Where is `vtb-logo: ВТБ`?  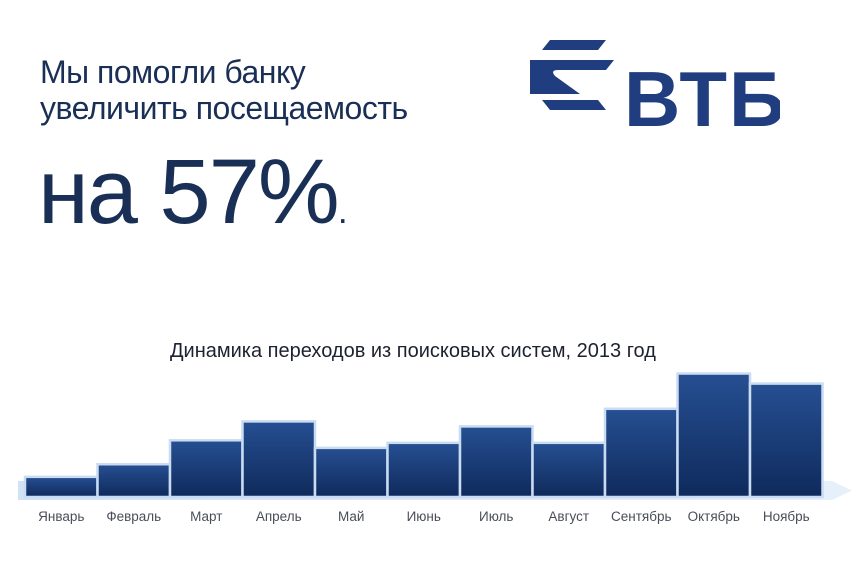
vtb-logo: ВТБ is located at coordinates (655, 88).